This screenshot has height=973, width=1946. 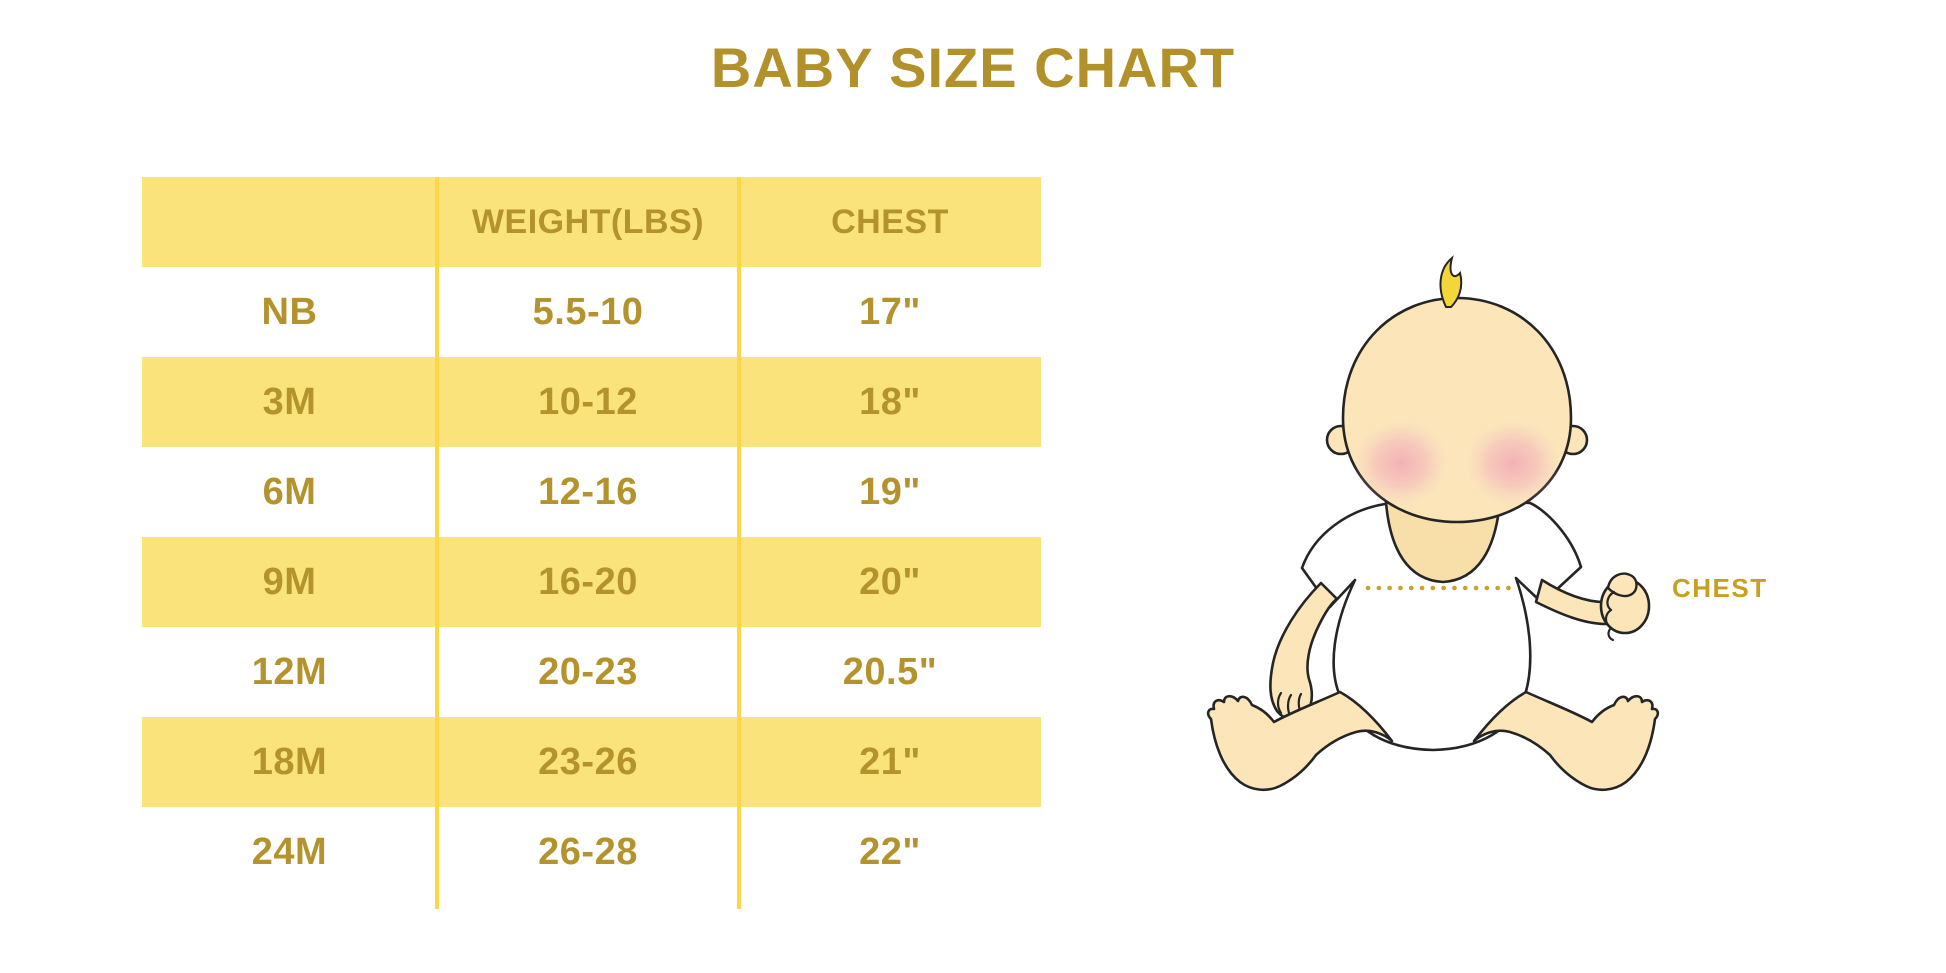 What do you see at coordinates (890, 672) in the screenshot?
I see `cell-chest: 20.5"` at bounding box center [890, 672].